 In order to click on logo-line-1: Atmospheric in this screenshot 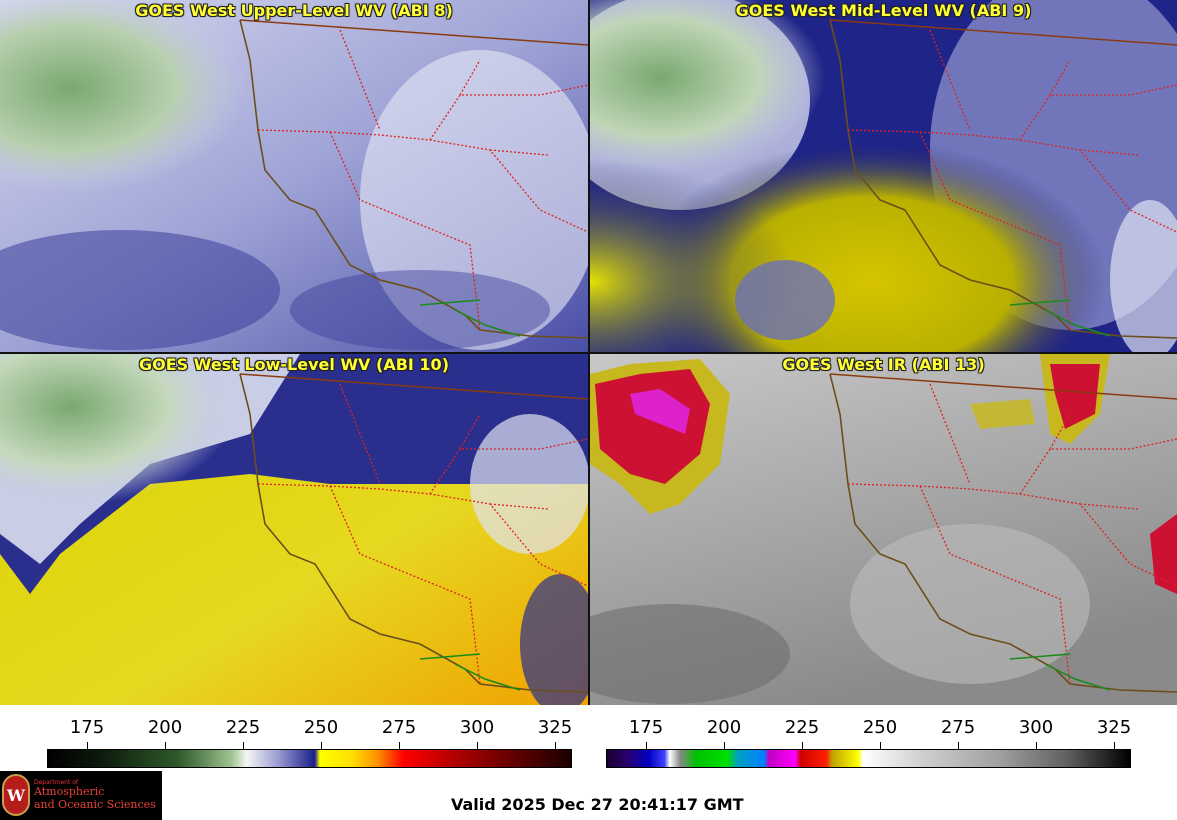, I will do `click(69, 791)`.